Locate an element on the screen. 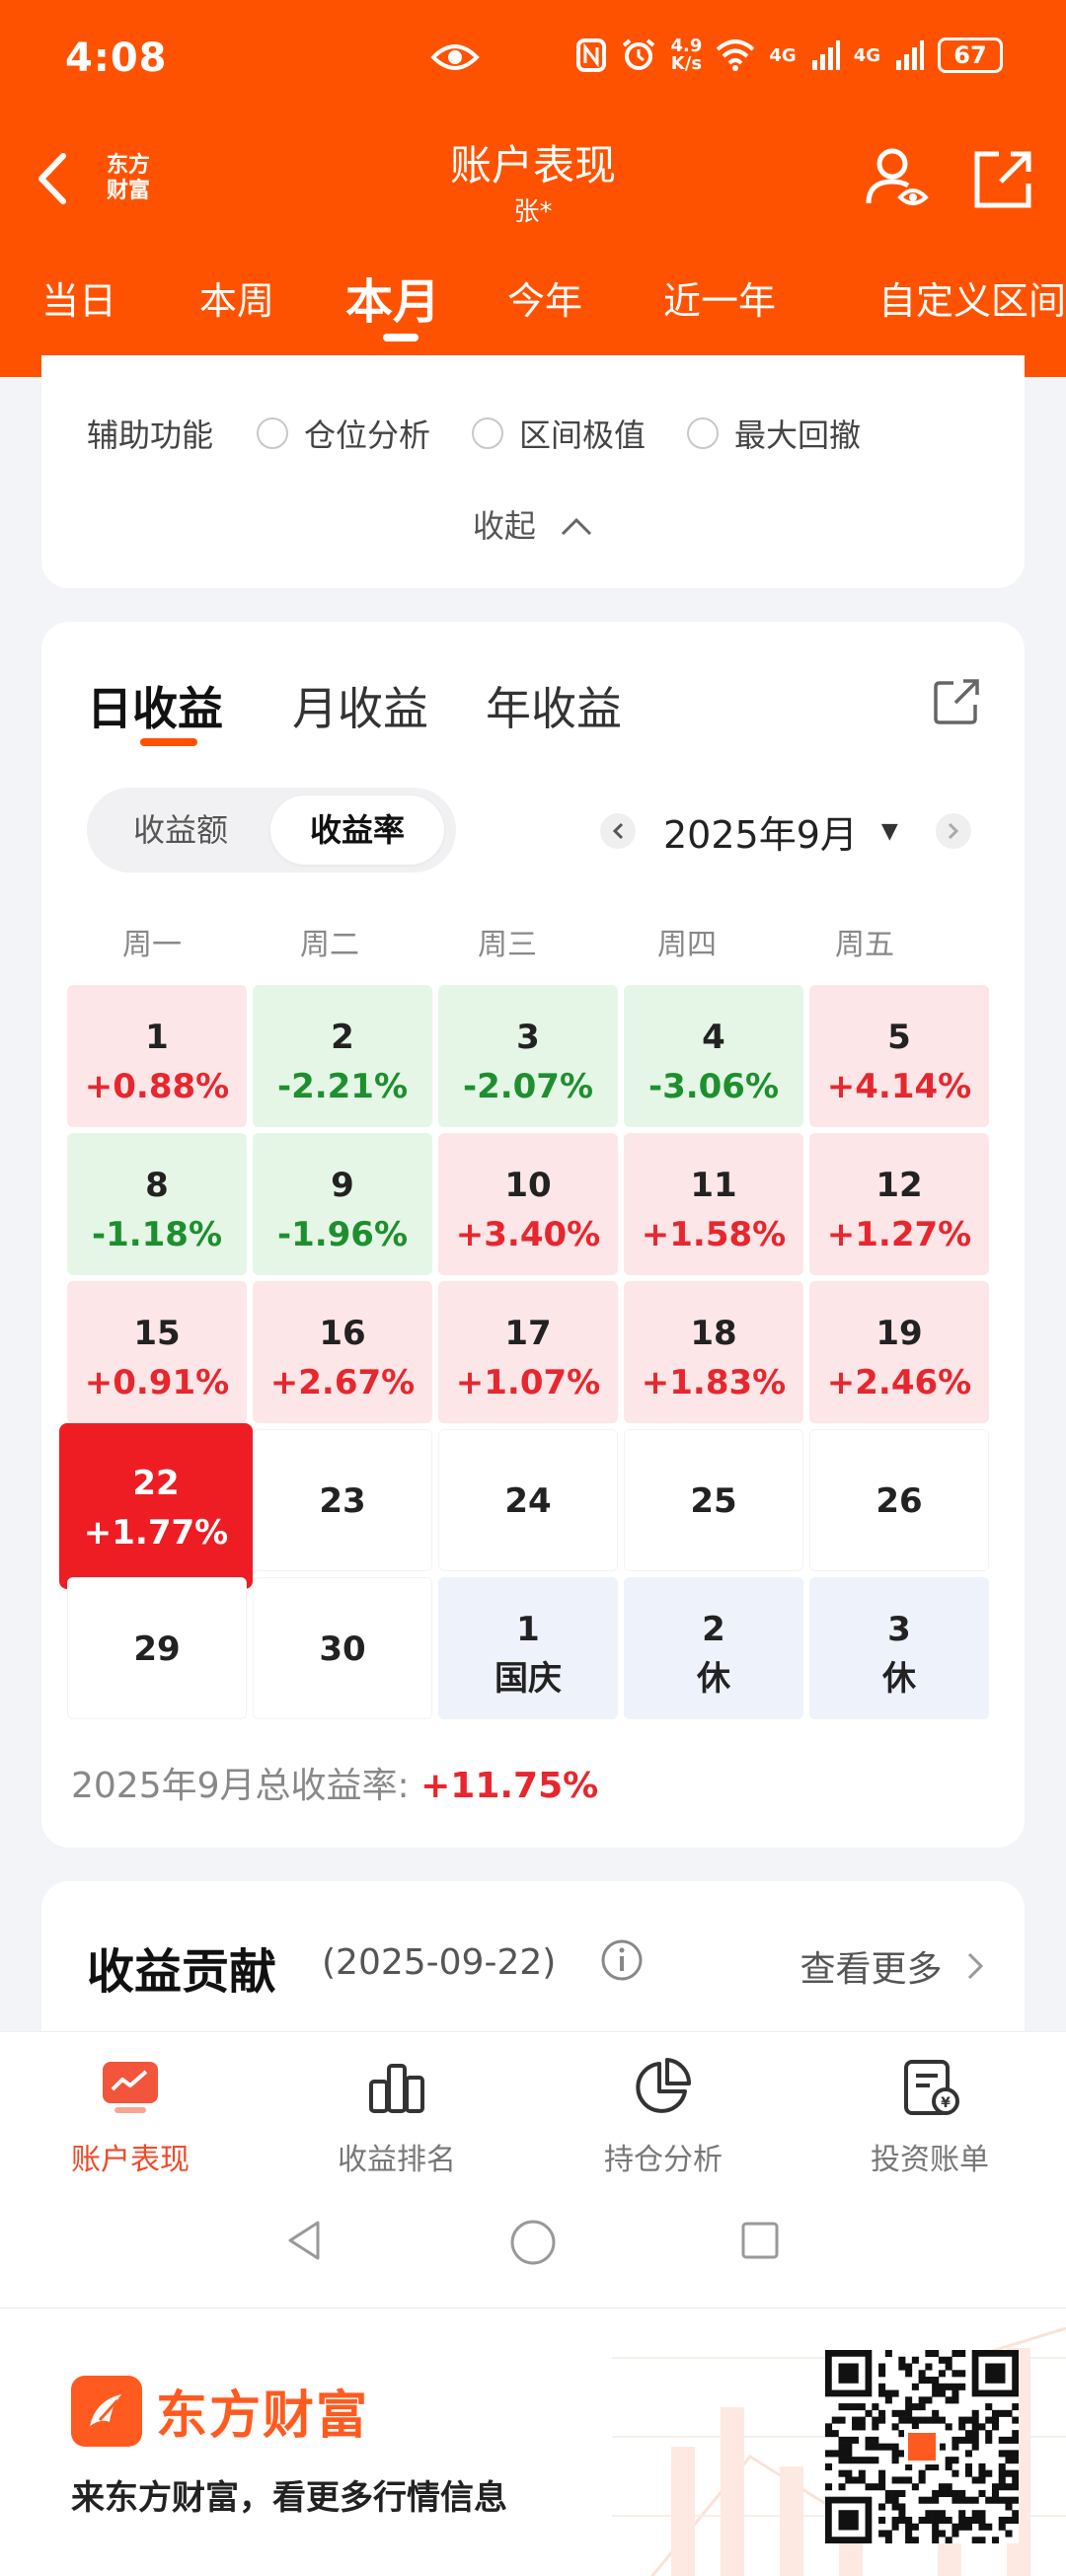 This screenshot has width=1066, height=2576. next-month-button is located at coordinates (953, 831).